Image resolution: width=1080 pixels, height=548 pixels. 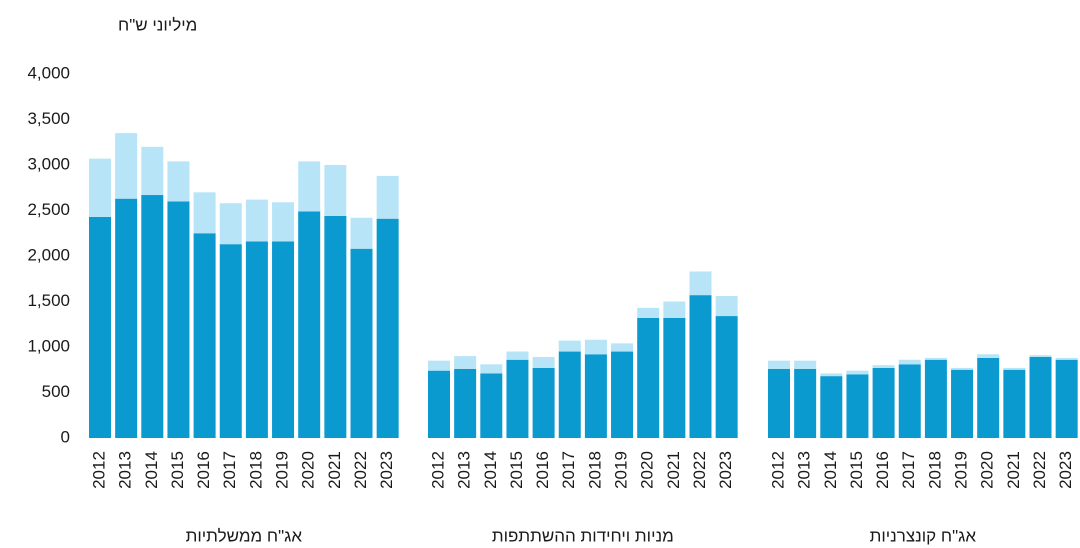 I want to click on x-tick-label: 2016, so click(x=203, y=470).